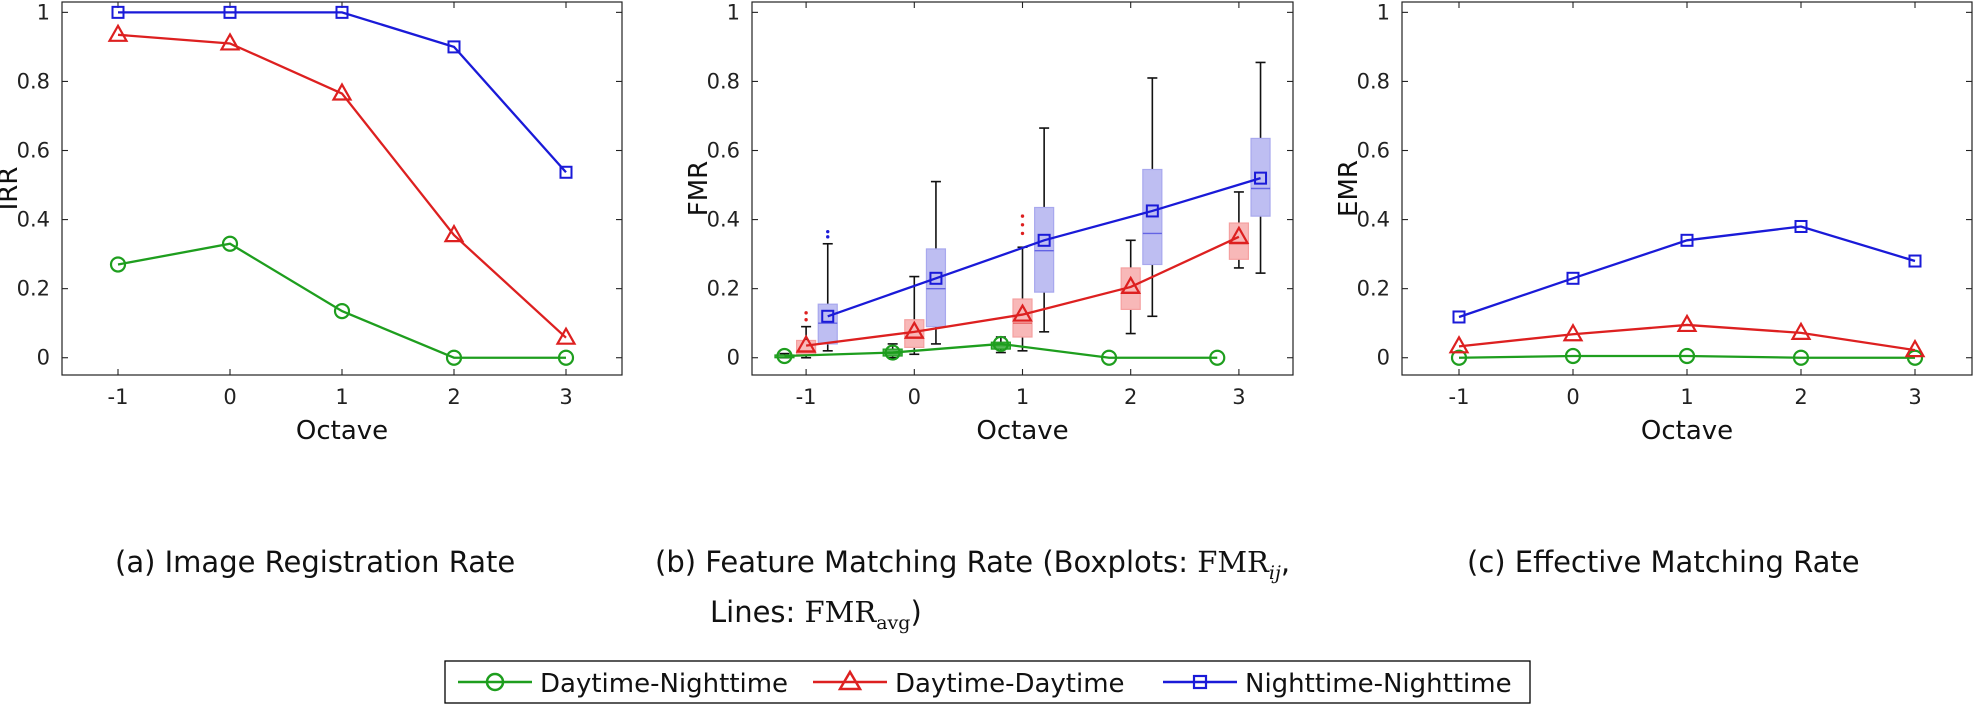 Image resolution: width=1974 pixels, height=707 pixels. What do you see at coordinates (1373, 220) in the screenshot?
I see `ytick-label-c-2: 0.4` at bounding box center [1373, 220].